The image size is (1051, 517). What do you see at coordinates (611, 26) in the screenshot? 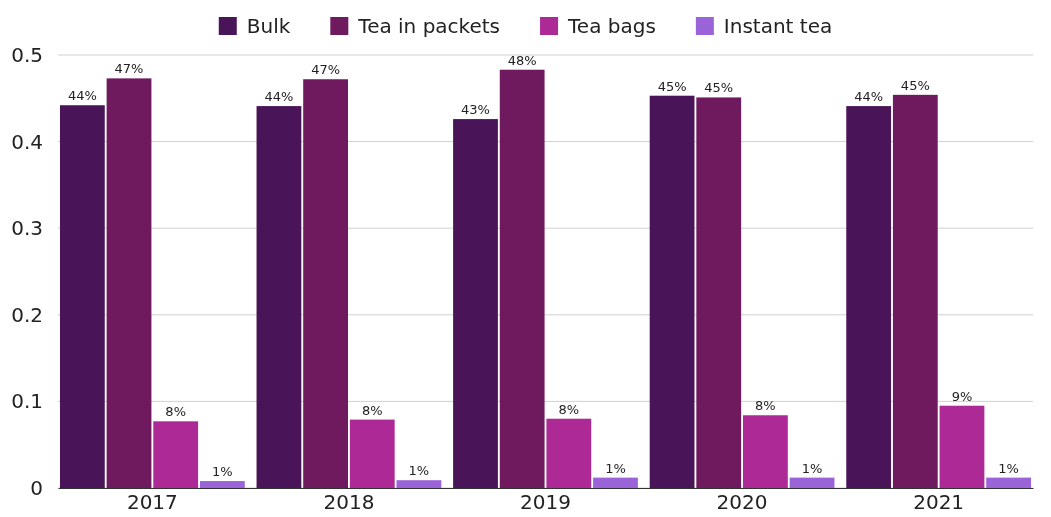
I see `legend-label: Tea bags` at bounding box center [611, 26].